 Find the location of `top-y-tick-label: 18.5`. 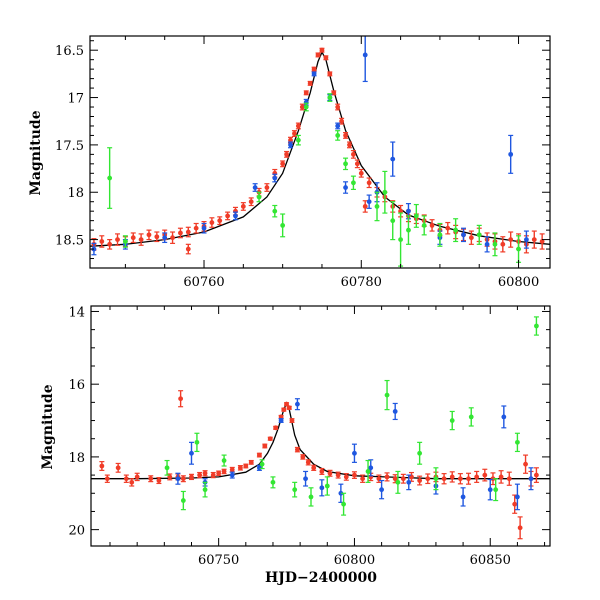

top-y-tick-label: 18.5 is located at coordinates (69, 241).